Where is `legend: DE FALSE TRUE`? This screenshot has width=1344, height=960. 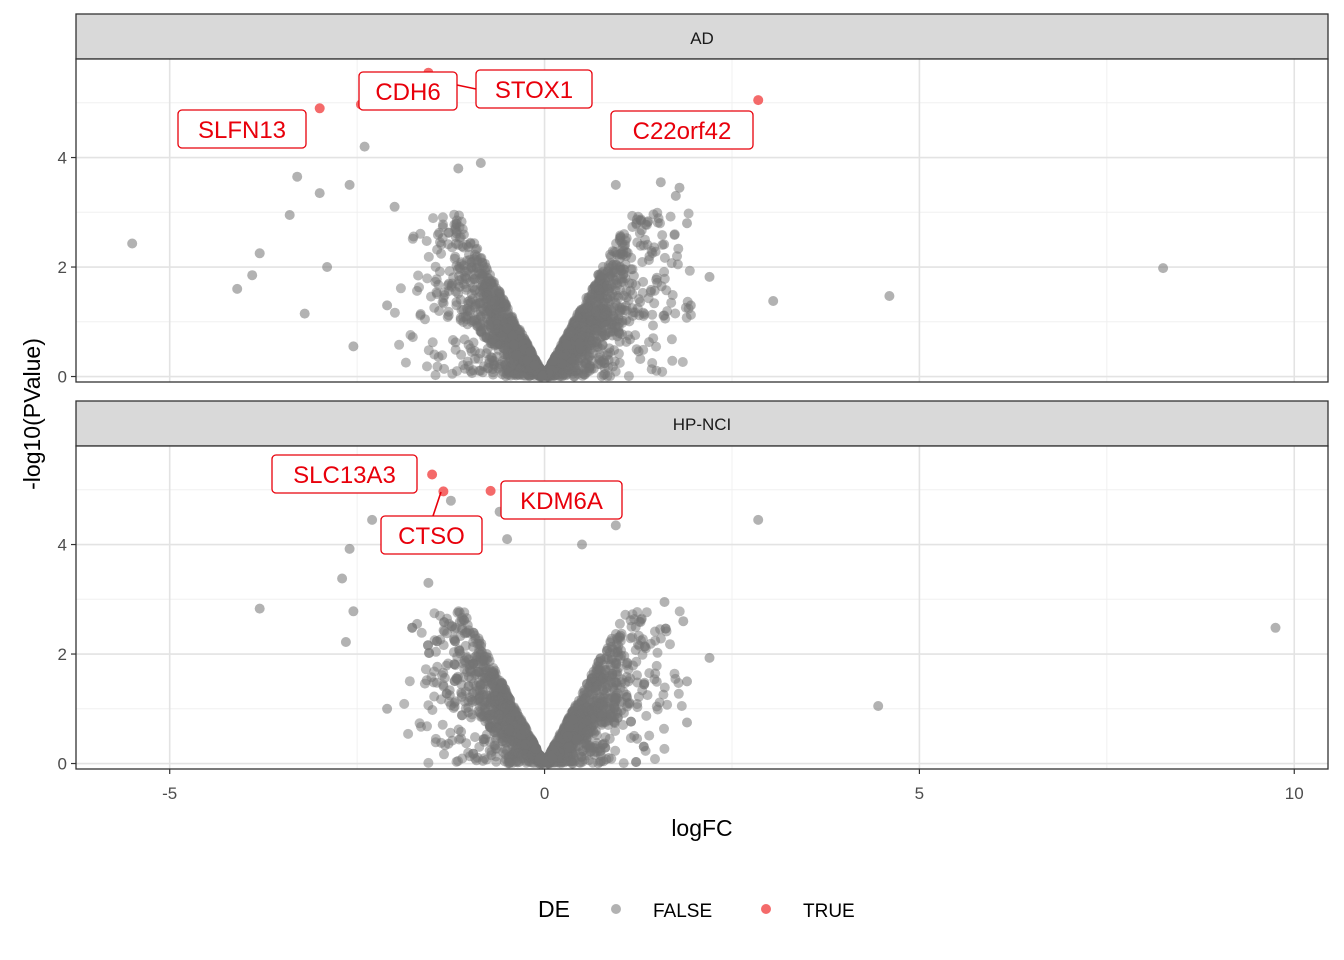
legend: DE FALSE TRUE is located at coordinates (696, 909).